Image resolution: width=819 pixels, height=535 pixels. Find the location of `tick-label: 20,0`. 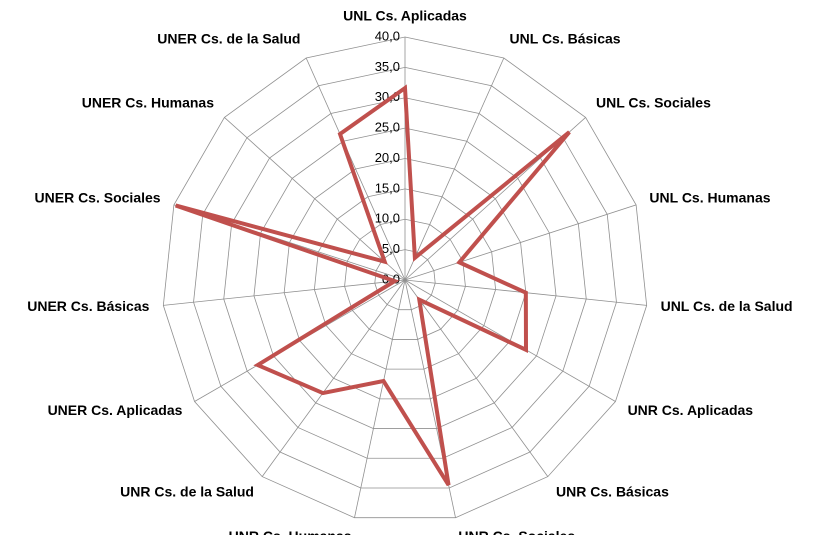

tick-label: 20,0 is located at coordinates (387, 157).